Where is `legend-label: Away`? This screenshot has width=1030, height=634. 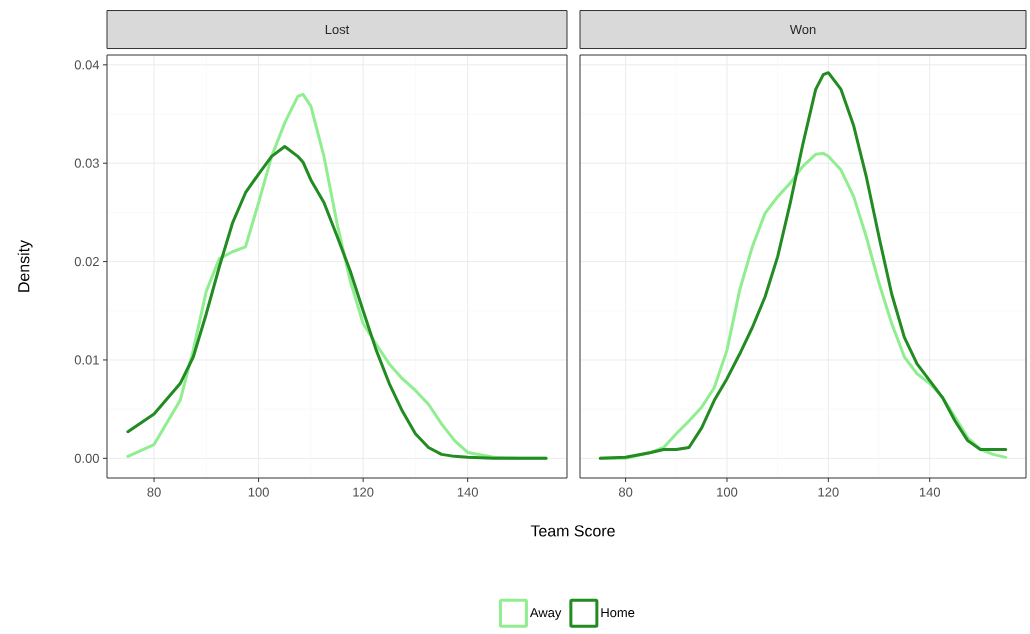
legend-label: Away is located at coordinates (545, 614).